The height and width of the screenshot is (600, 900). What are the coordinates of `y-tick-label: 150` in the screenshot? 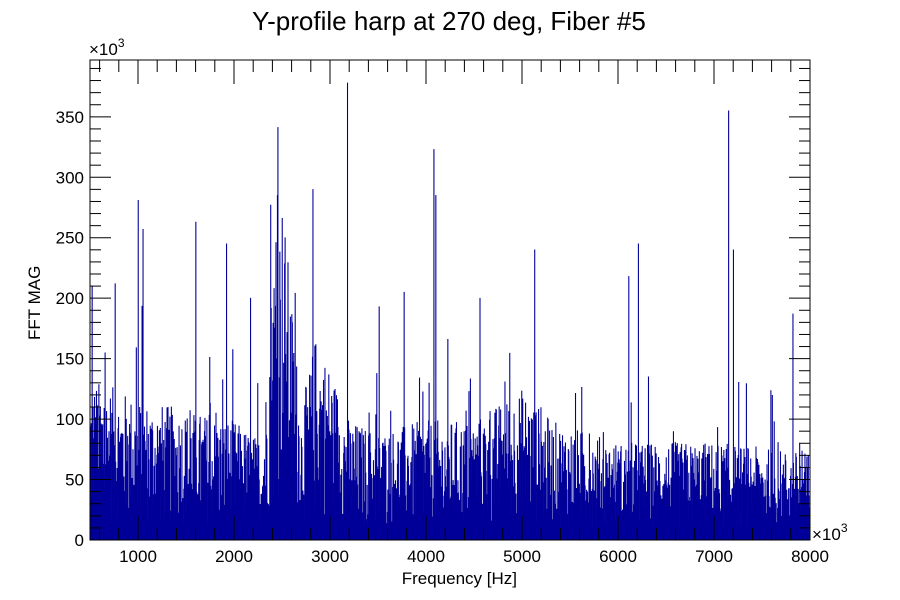 It's located at (70, 359).